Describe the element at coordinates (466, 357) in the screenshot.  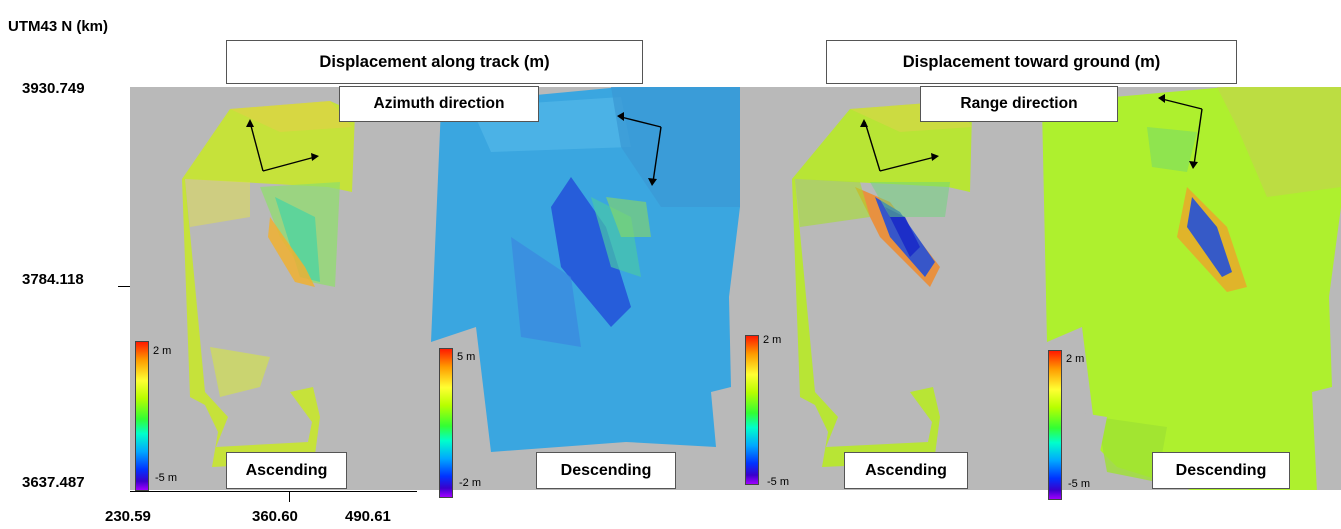
I see `colorbar-2-max: 5 m` at that location.